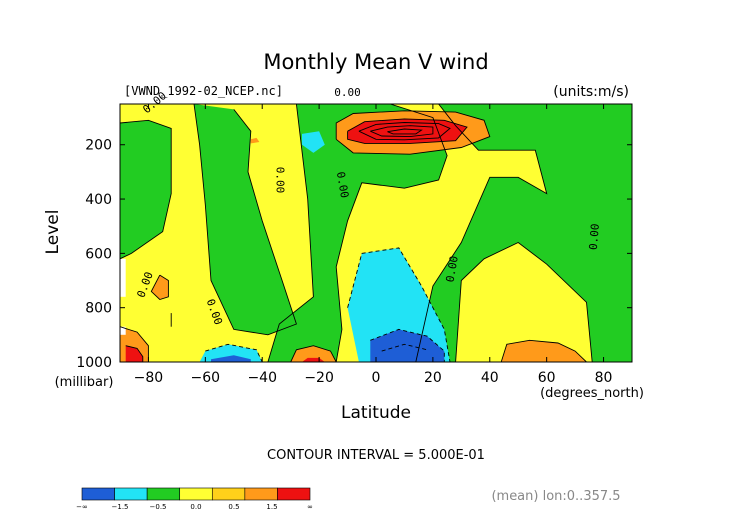  I want to click on field-orange_sh_mid, so click(160, 287).